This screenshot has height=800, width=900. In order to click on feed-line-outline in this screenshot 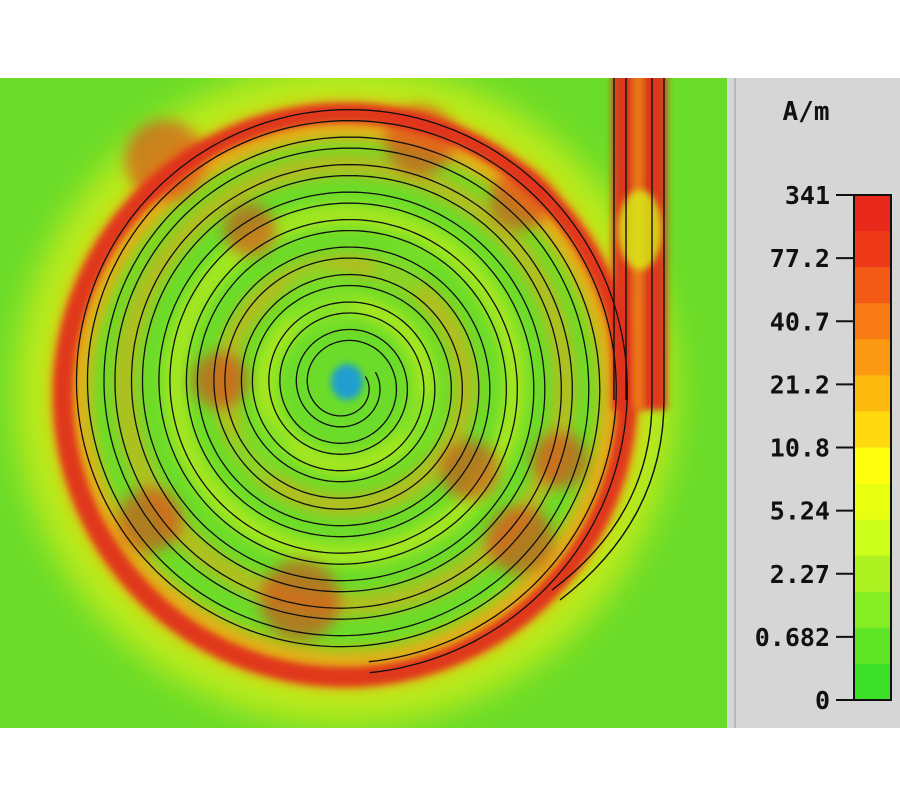, I will do `click(608, 339)`.